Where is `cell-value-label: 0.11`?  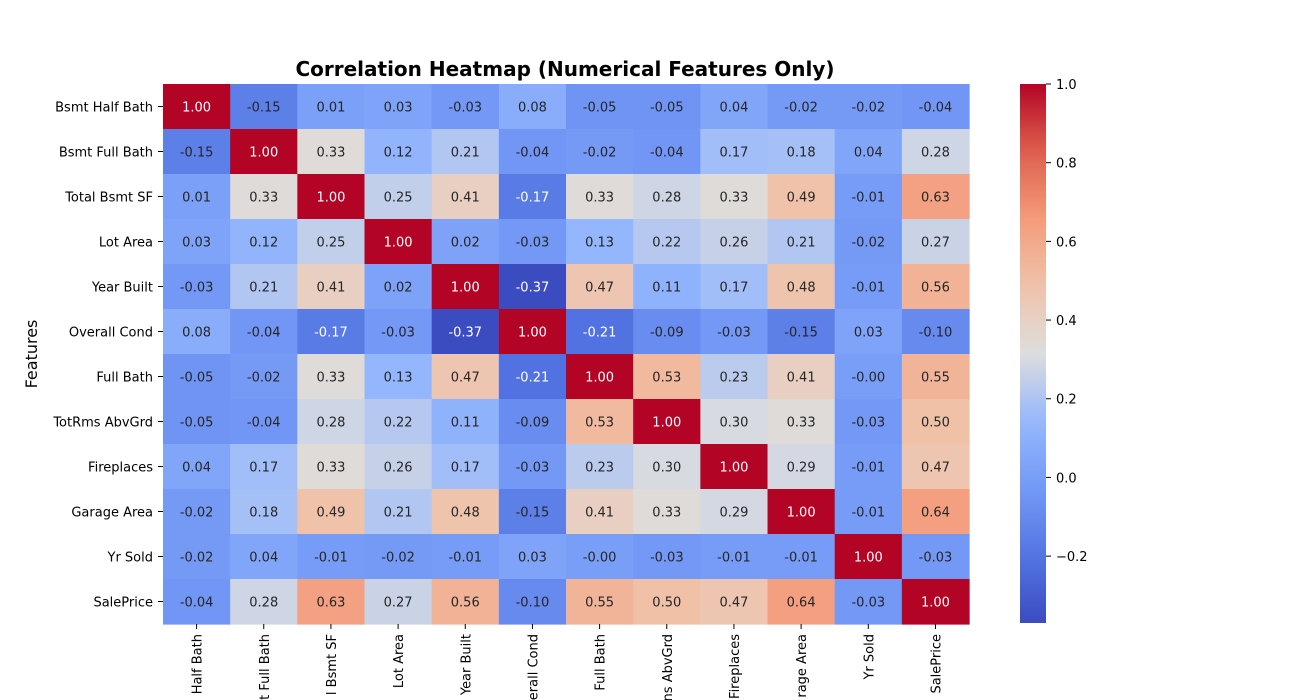 cell-value-label: 0.11 is located at coordinates (666, 288).